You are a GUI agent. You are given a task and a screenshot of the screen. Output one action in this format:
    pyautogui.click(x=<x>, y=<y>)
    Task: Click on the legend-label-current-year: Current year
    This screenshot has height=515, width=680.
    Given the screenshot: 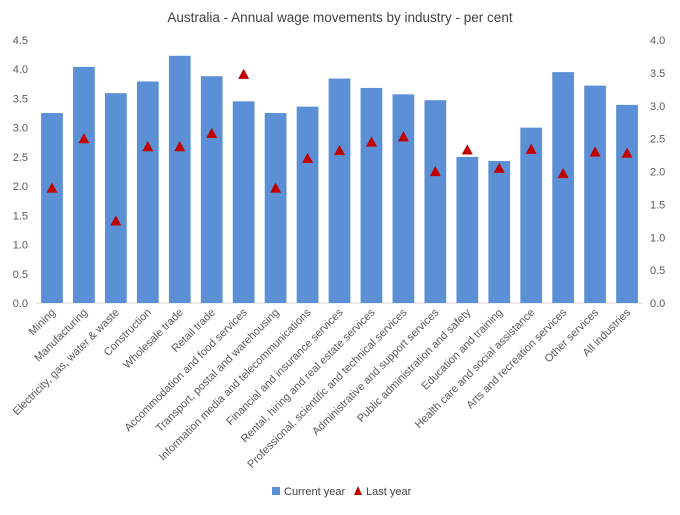 What is the action you would take?
    pyautogui.click(x=314, y=492)
    